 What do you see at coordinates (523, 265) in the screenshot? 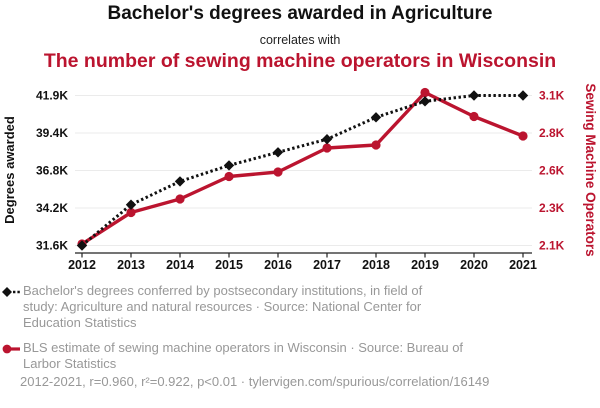
I see `x-tick-label: 2021` at bounding box center [523, 265].